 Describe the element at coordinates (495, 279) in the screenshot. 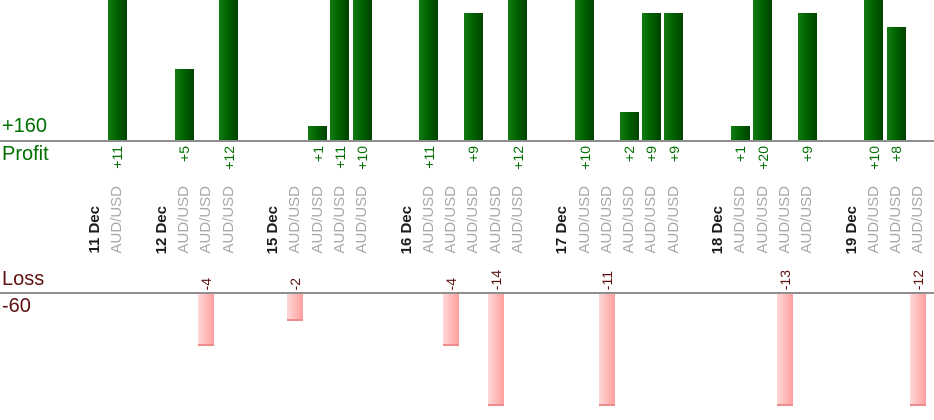

I see `trade-loss-value-label: -14` at that location.